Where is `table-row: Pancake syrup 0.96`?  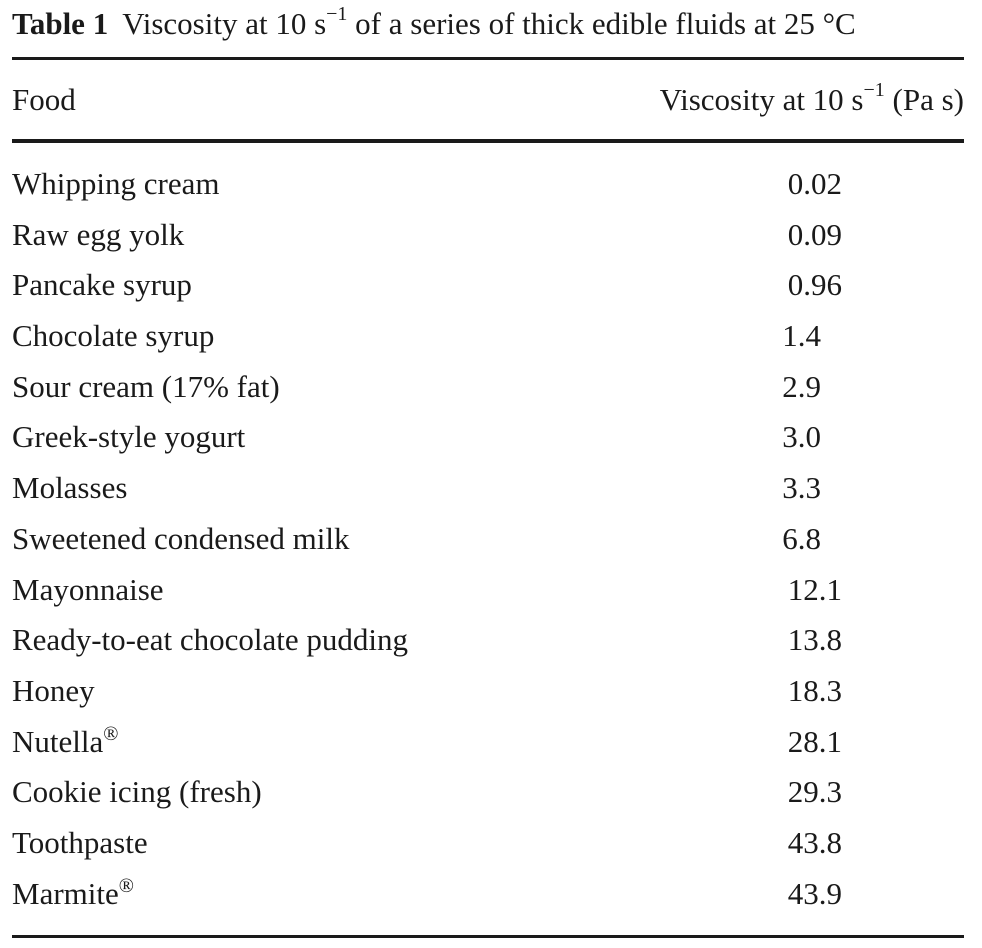
table-row: Pancake syrup 0.96 is located at coordinates (488, 290).